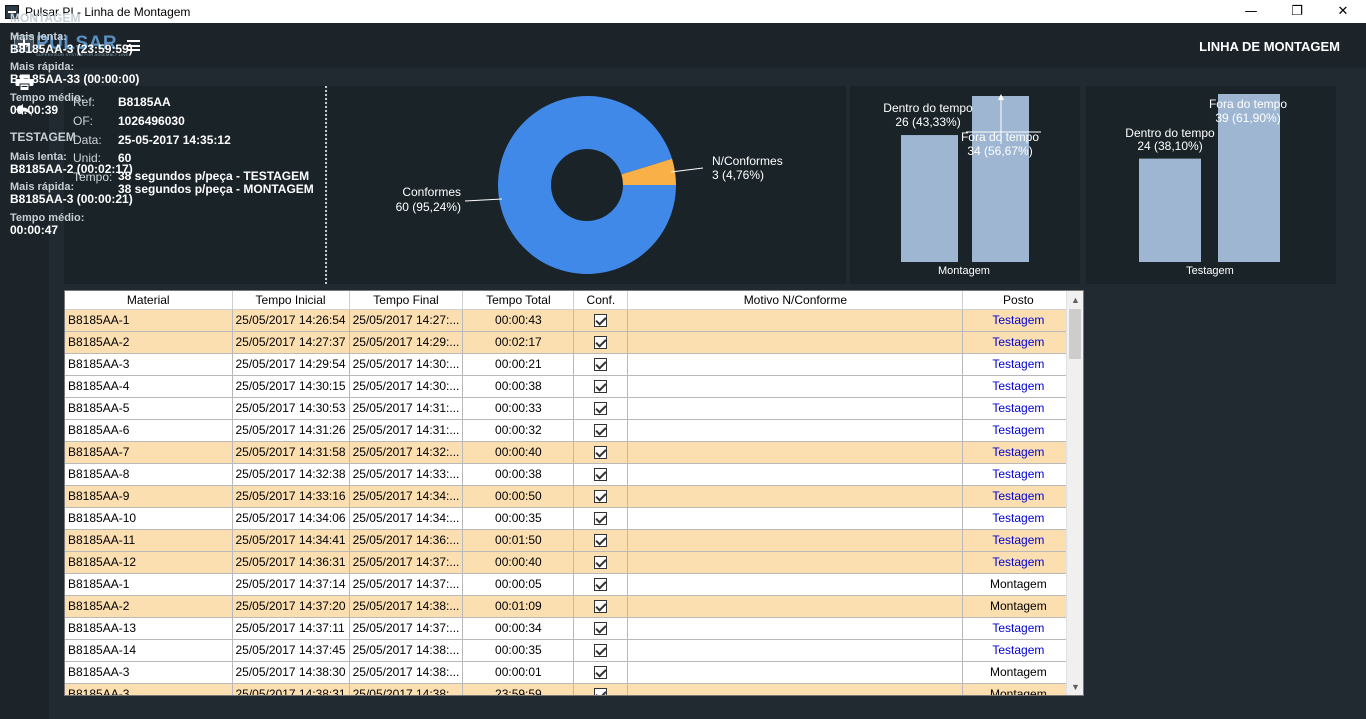  What do you see at coordinates (149, 689) in the screenshot?
I see `cell-material: B8185AA-3` at bounding box center [149, 689].